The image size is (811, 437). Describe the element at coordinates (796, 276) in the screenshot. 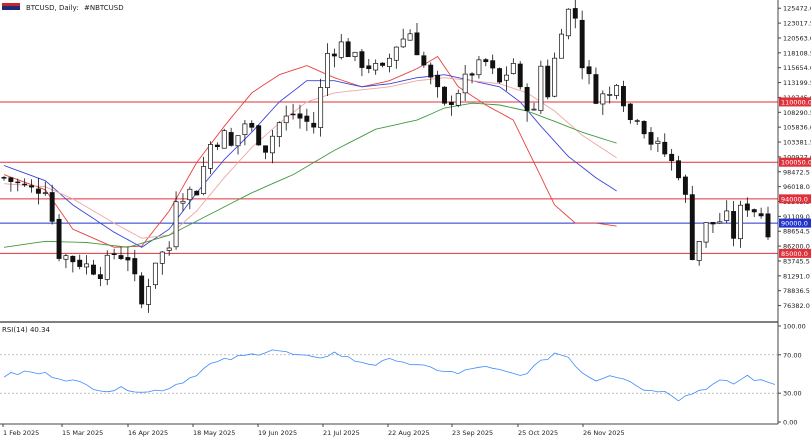

I see `price-tick-label: 81291.0` at that location.